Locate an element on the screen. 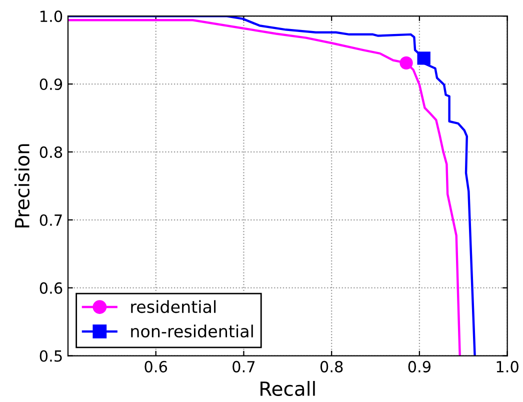  y-tick-label: 0.9 is located at coordinates (51, 84).